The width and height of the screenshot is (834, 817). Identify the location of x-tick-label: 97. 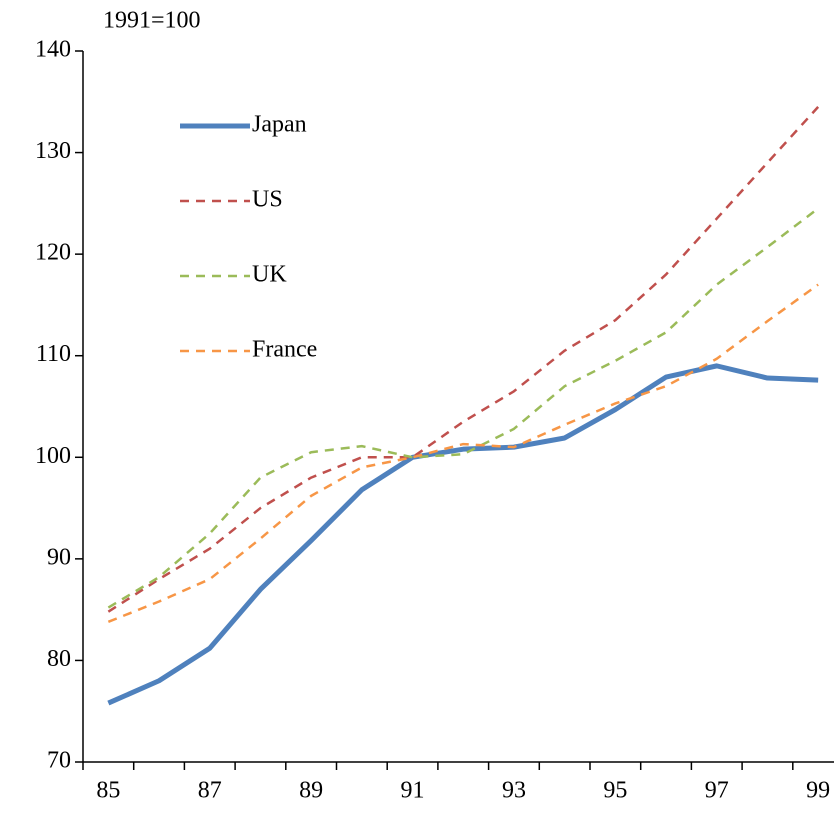
(717, 791).